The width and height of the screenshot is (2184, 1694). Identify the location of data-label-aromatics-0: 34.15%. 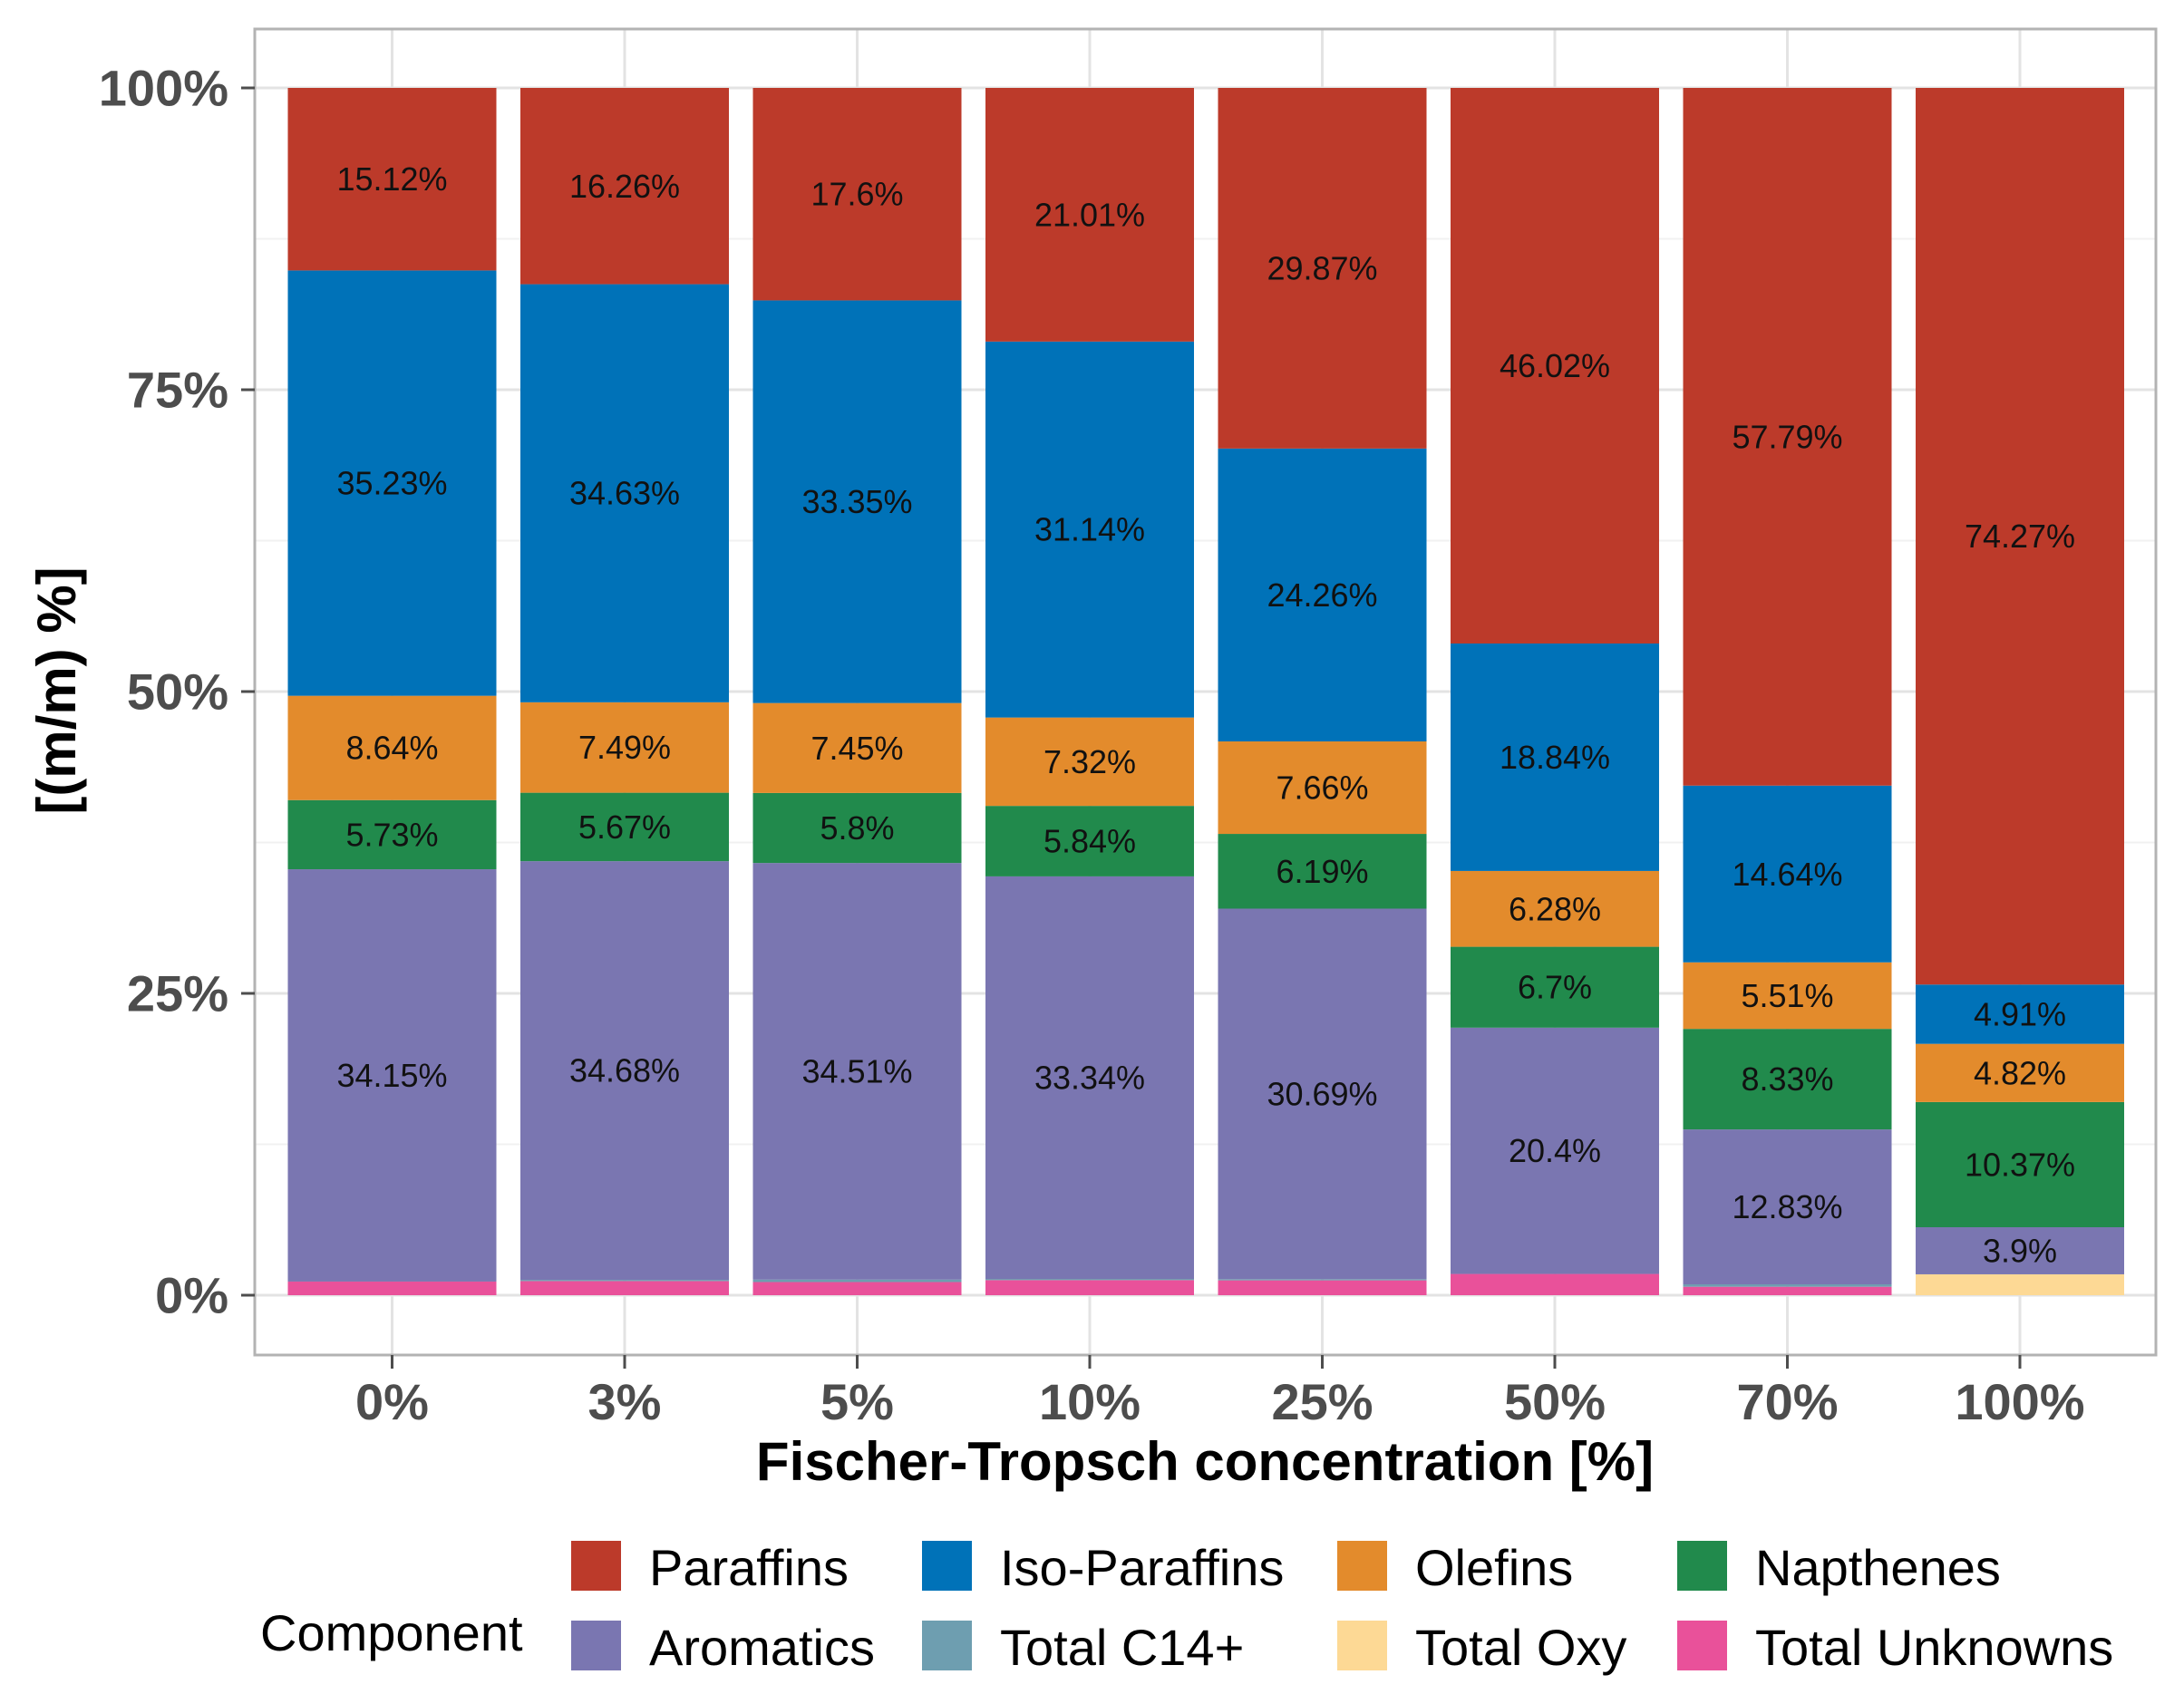
(391, 1075).